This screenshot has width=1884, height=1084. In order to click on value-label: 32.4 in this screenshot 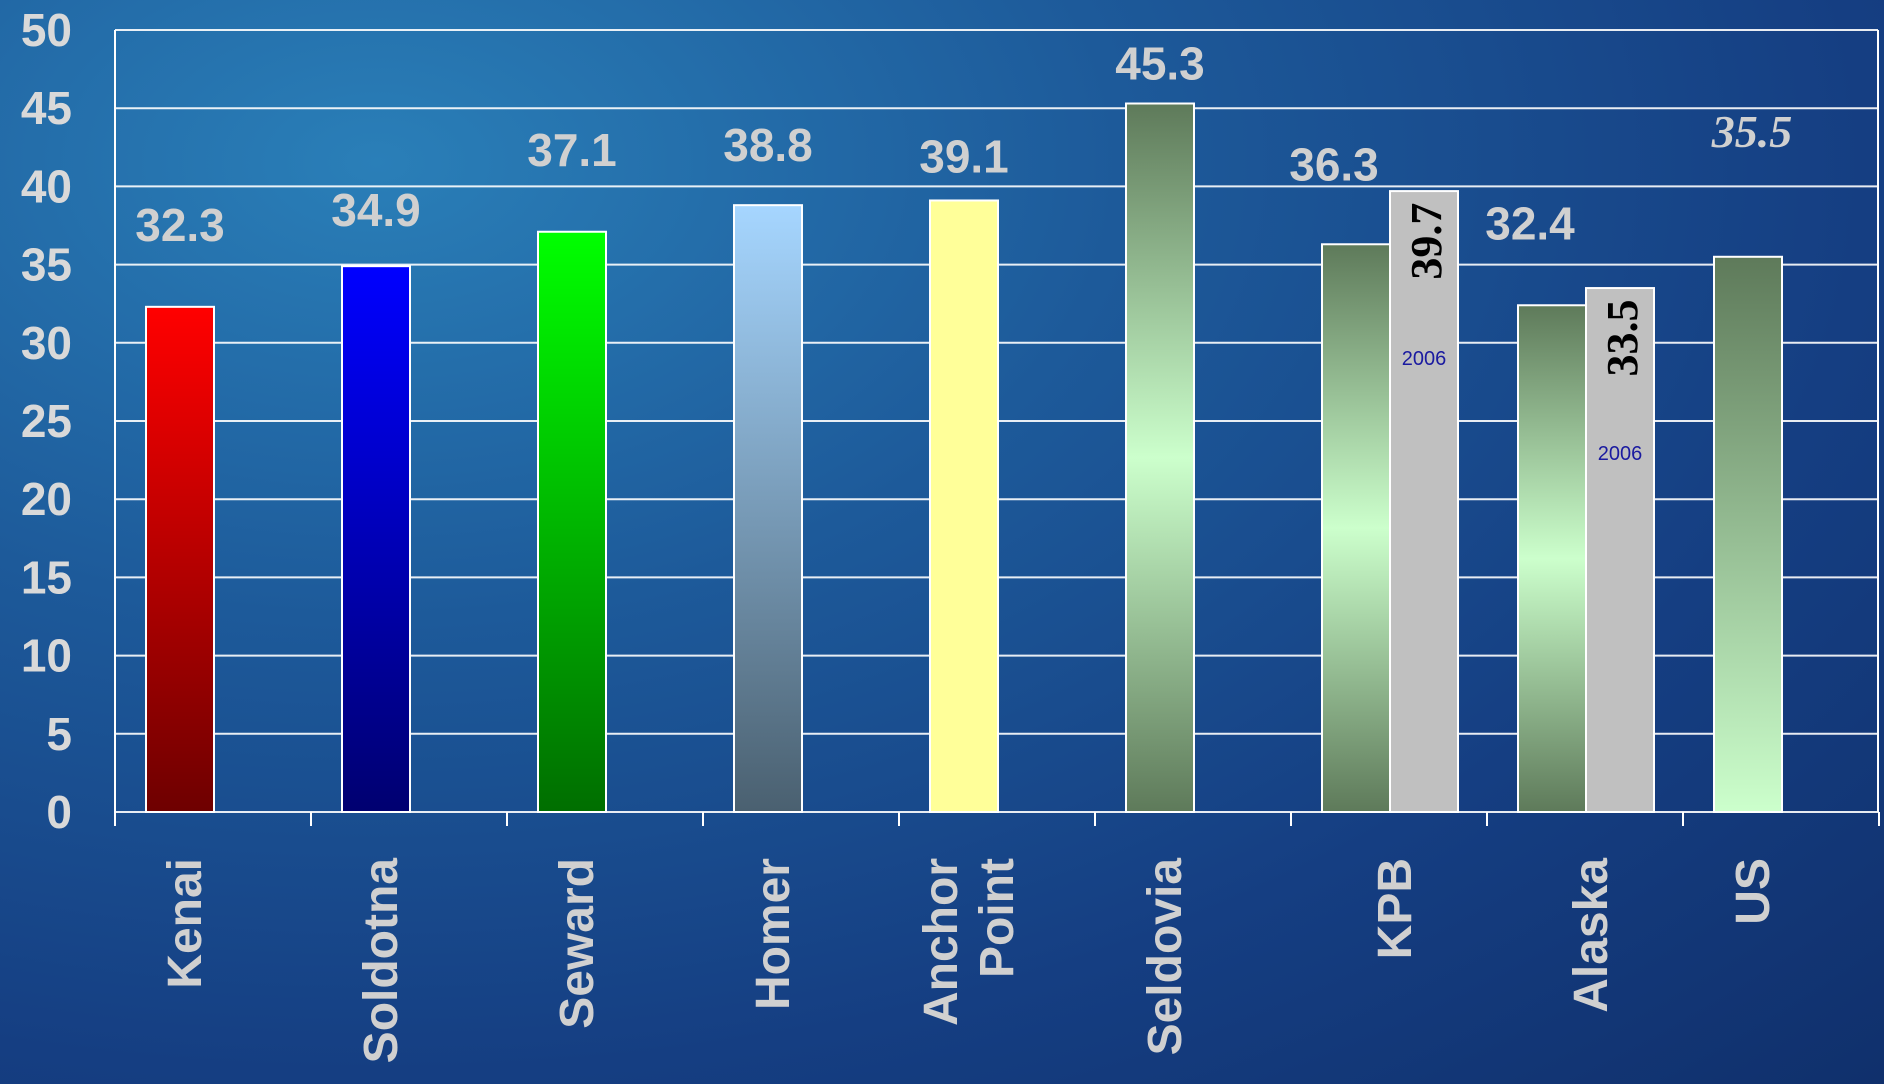, I will do `click(1530, 223)`.